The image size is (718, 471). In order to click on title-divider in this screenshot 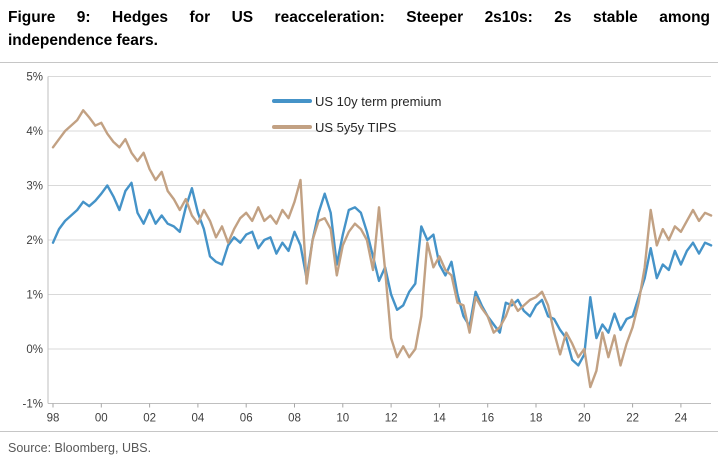, I will do `click(359, 62)`.